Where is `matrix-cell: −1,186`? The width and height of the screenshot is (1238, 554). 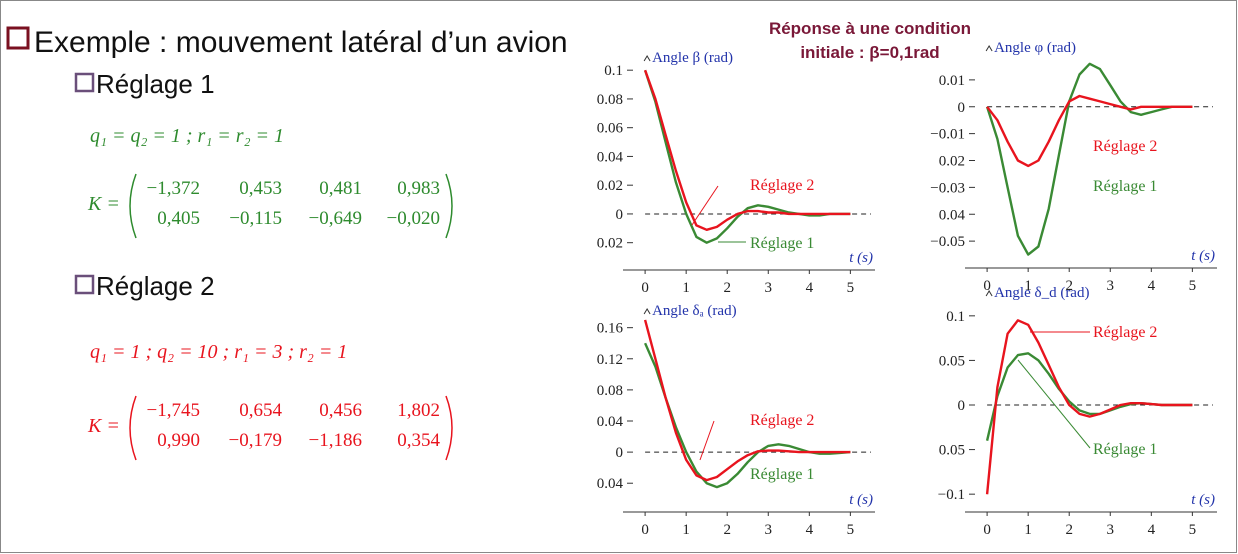
matrix-cell: −1,186 is located at coordinates (335, 440).